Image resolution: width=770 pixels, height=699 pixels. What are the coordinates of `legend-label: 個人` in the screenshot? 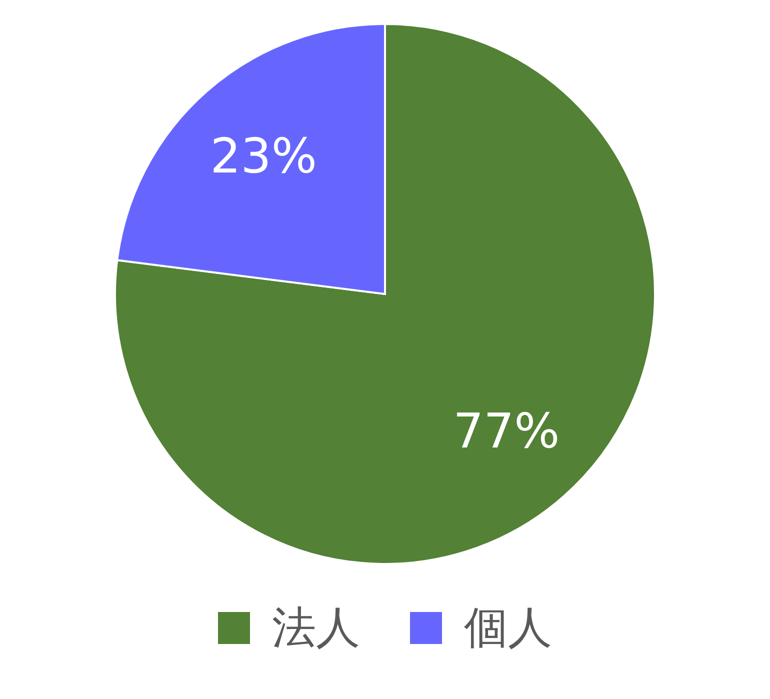 It's located at (508, 628).